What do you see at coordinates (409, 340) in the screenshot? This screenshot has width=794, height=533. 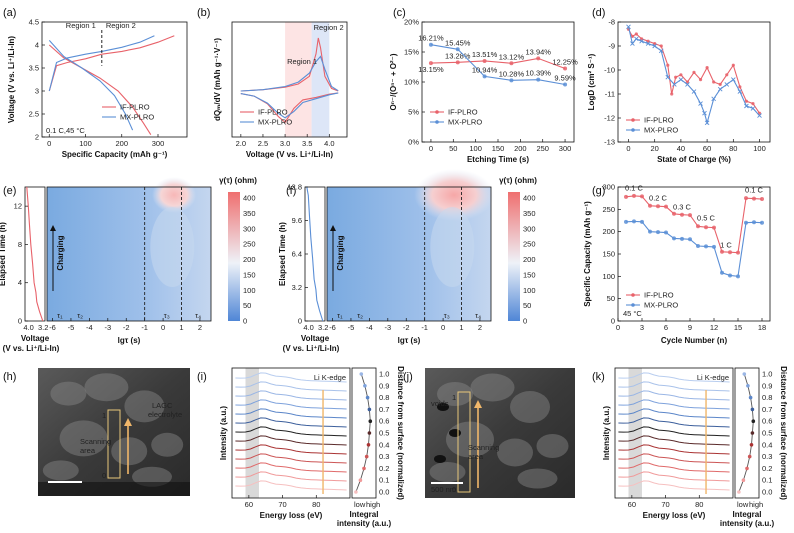 I see `x-axis-label: lgτ (s)` at bounding box center [409, 340].